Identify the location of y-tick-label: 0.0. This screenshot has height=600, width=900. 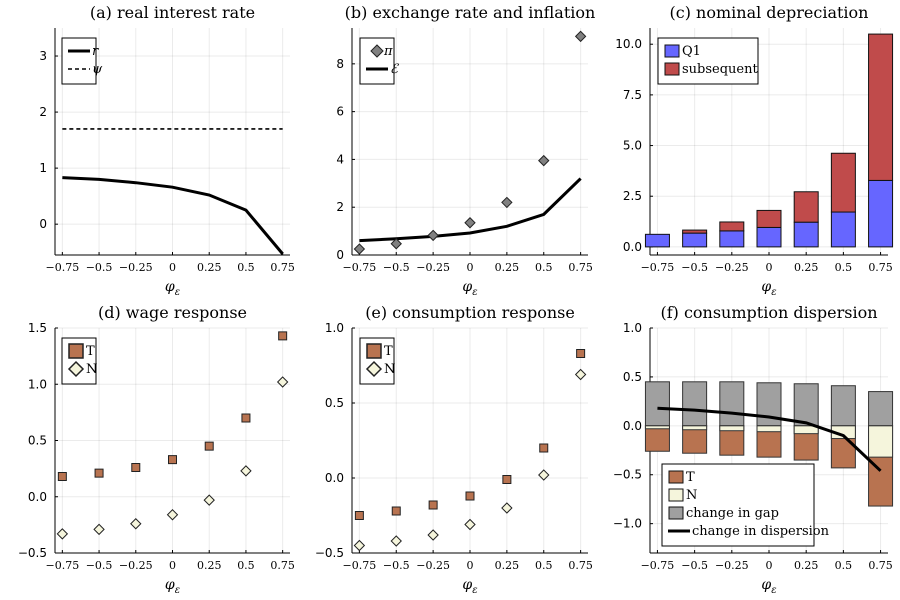
(37, 497).